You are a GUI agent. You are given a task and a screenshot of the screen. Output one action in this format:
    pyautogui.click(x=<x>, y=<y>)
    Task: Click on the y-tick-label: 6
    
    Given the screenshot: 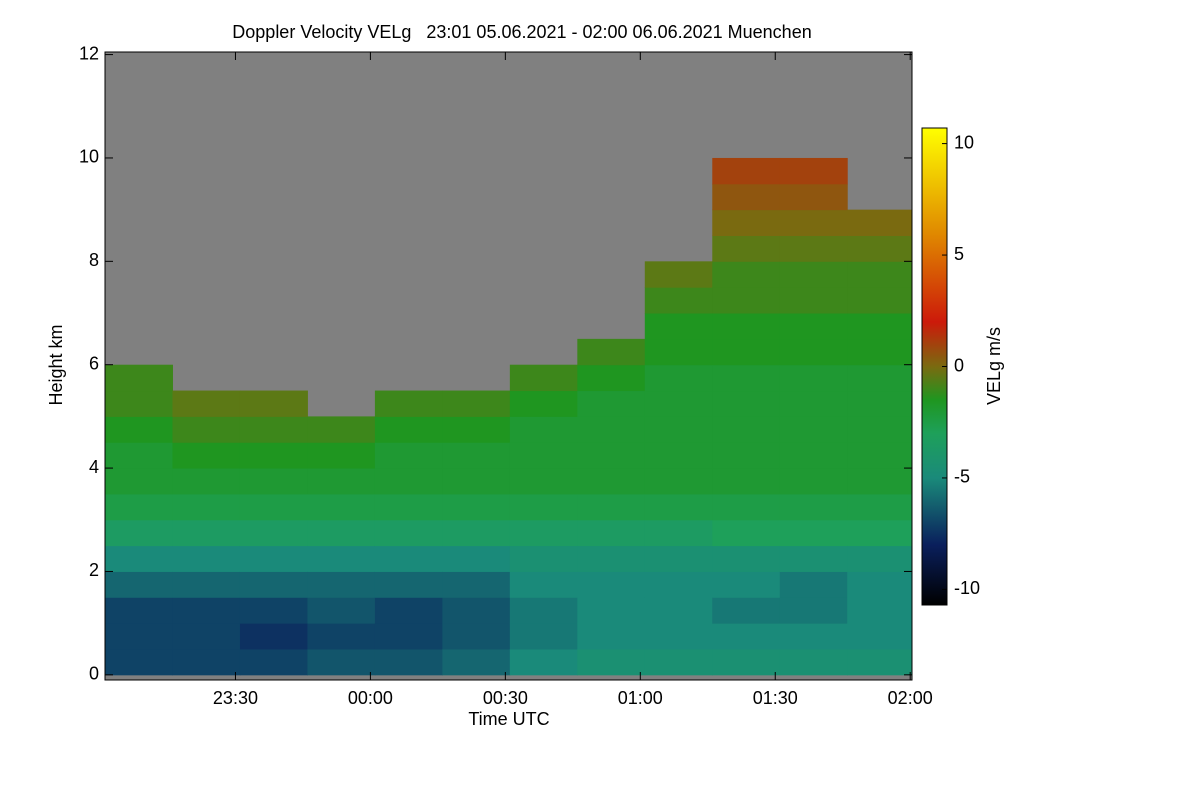 What is the action you would take?
    pyautogui.click(x=94, y=363)
    